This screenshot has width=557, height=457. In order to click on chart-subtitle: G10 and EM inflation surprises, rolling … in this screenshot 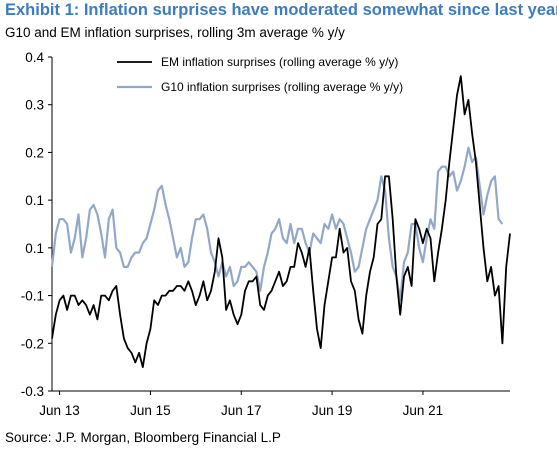, I will do `click(175, 32)`.